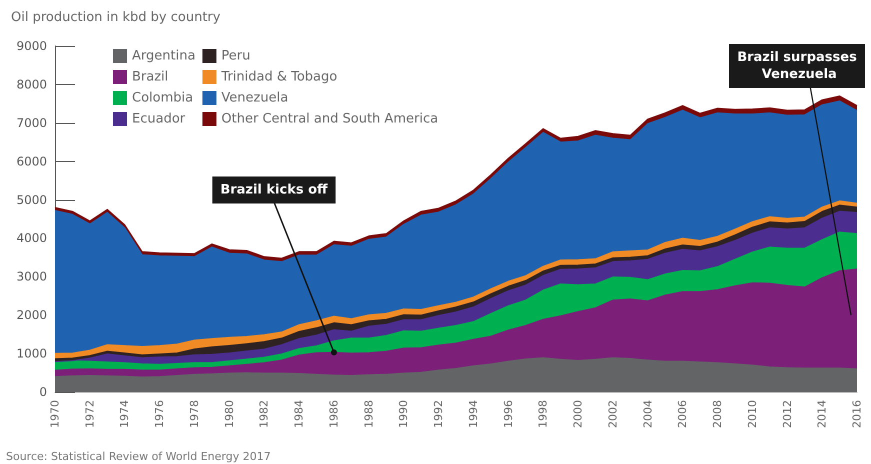  I want to click on legend-label: Trinidad & Tobago, so click(279, 77).